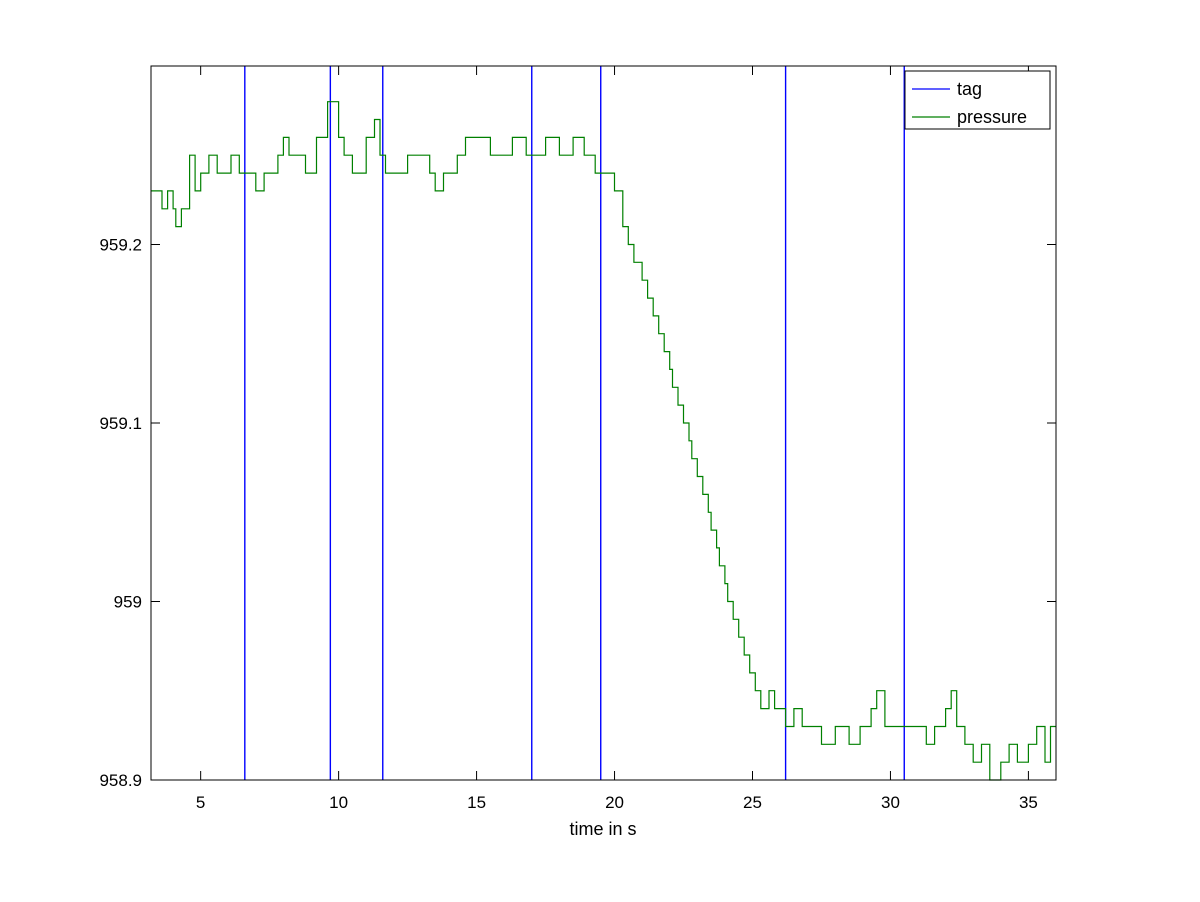 Image resolution: width=1200 pixels, height=902 pixels. I want to click on x-tick-label: 20, so click(614, 802).